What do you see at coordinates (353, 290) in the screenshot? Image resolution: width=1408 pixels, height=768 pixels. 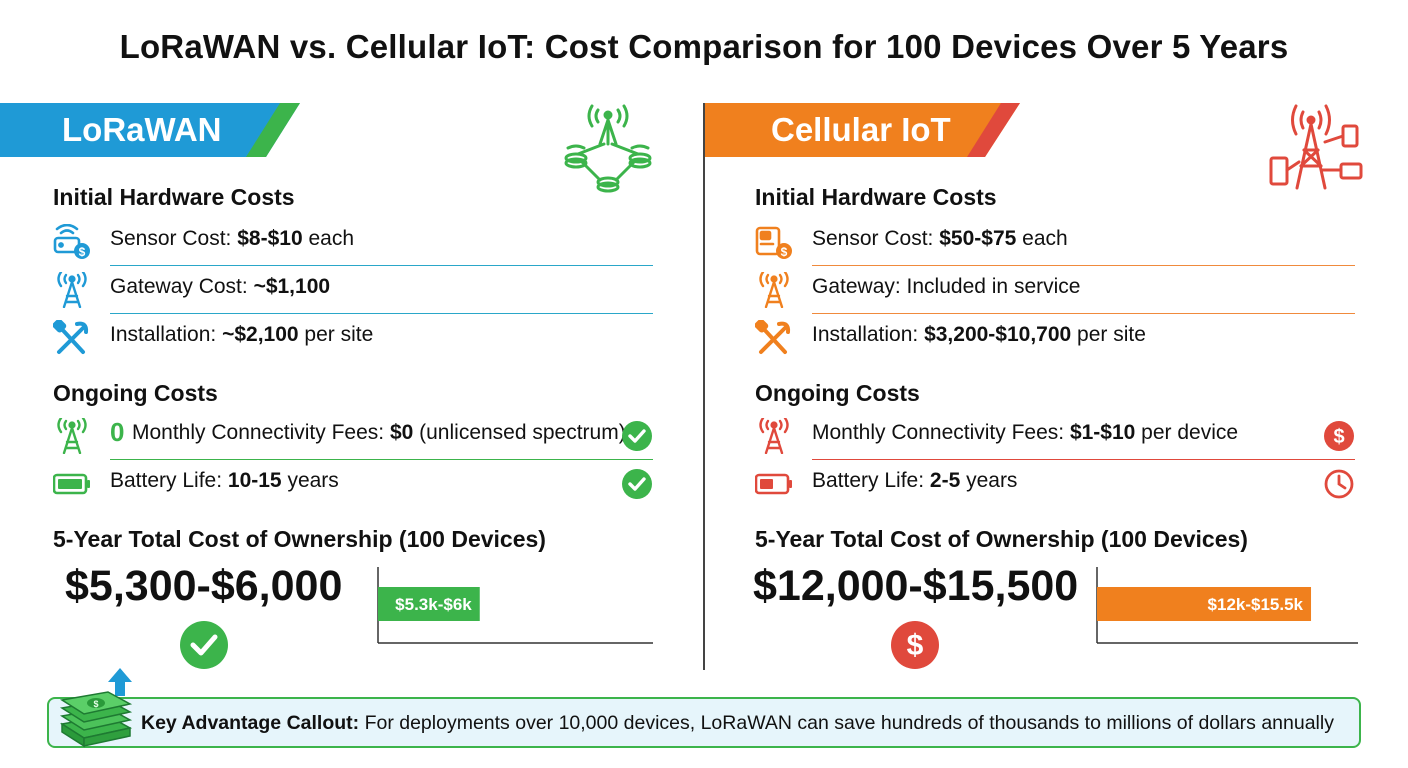 I see `lorawan-gateway-row: Gateway Cost: ~$1,100` at bounding box center [353, 290].